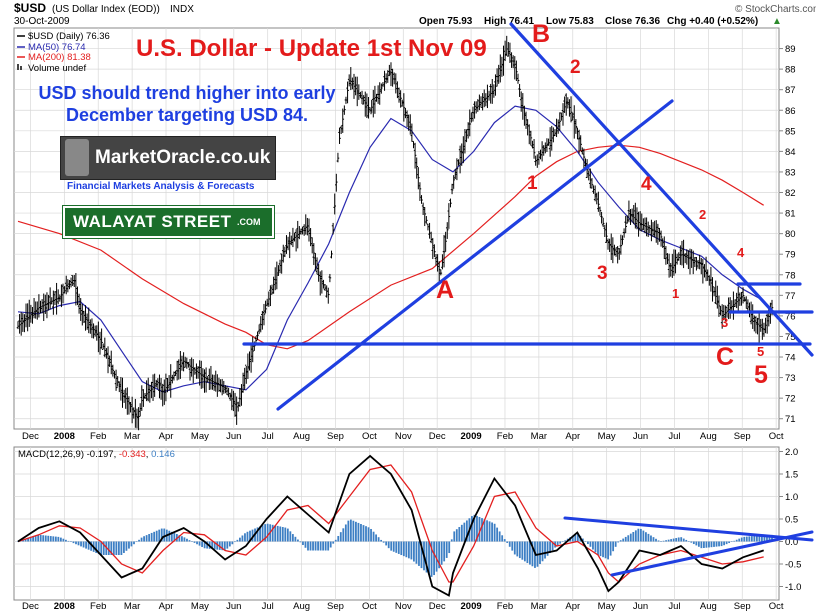 The width and height of the screenshot is (816, 611). What do you see at coordinates (703, 214) in the screenshot?
I see `wave-label: 2` at bounding box center [703, 214].